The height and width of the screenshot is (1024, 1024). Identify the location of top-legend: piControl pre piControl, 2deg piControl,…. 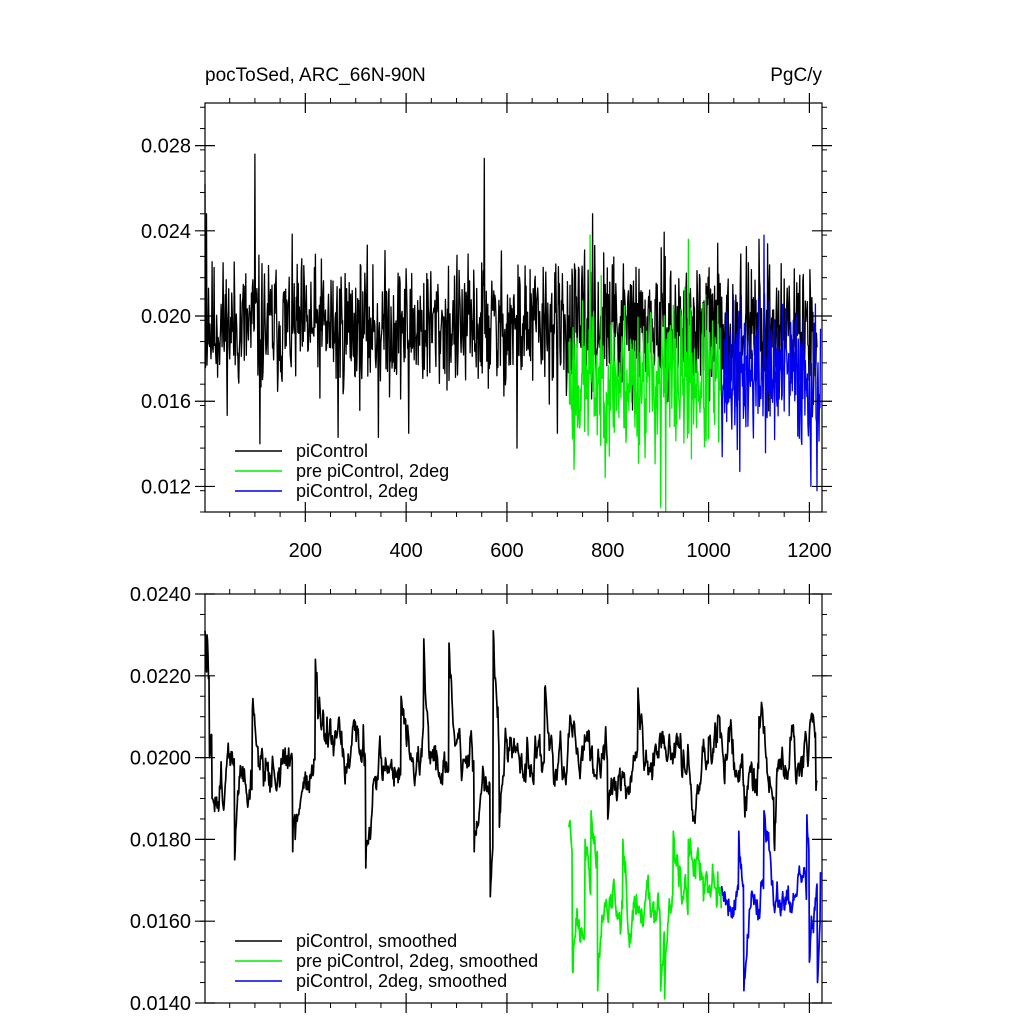
(342, 471).